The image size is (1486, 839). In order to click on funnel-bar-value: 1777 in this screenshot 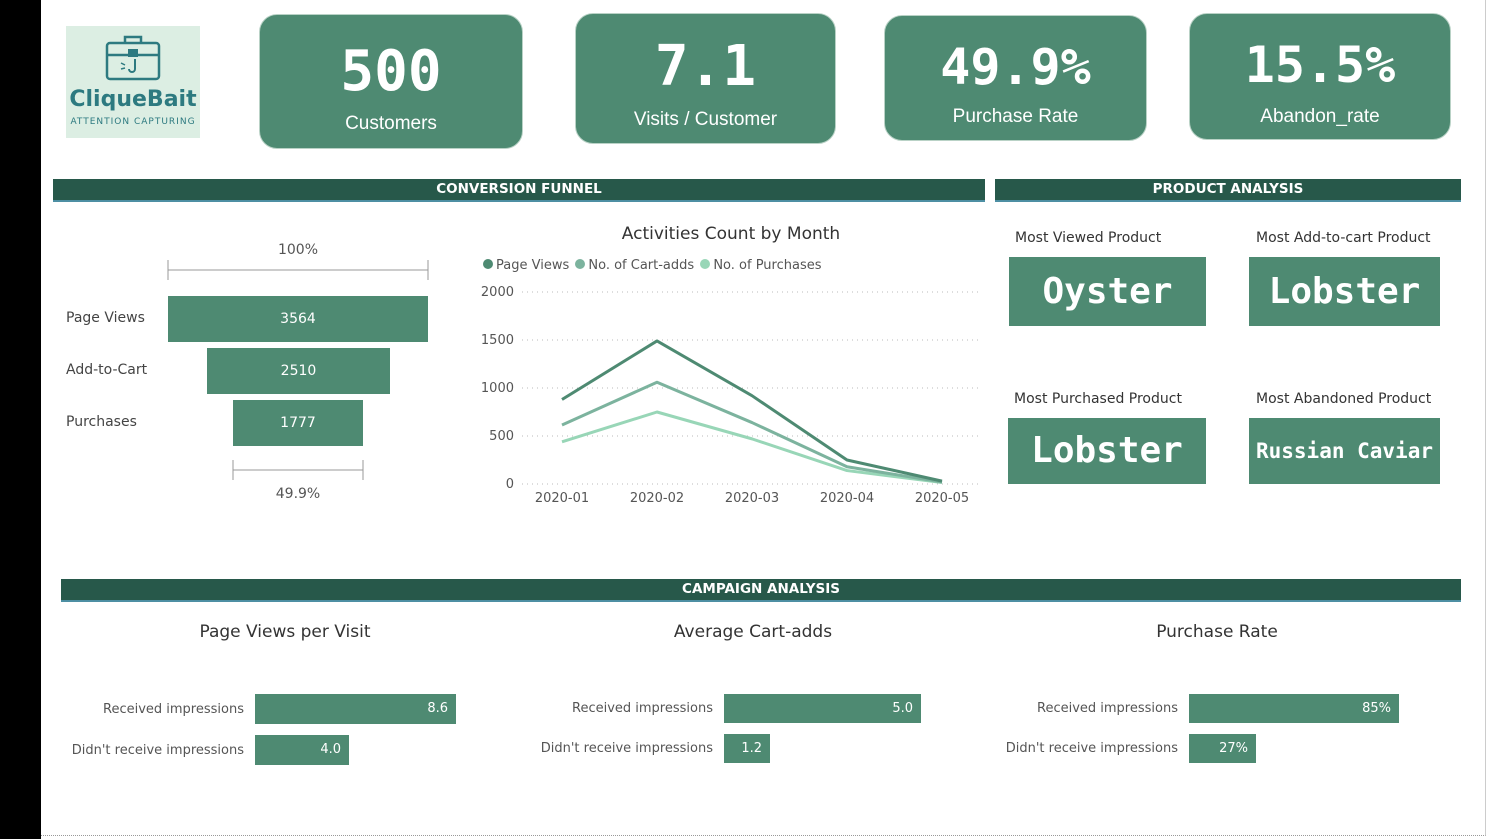, I will do `click(298, 423)`.